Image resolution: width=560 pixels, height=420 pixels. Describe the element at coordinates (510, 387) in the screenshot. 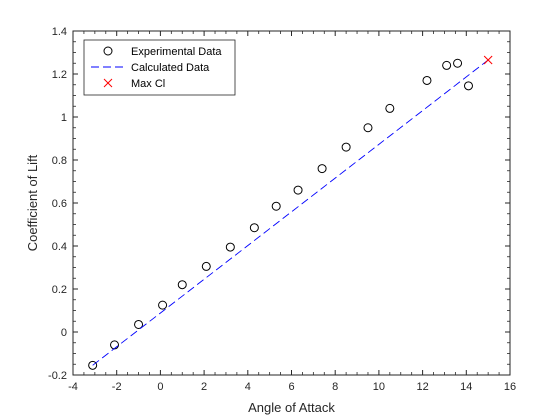

I see `x-tick-label: 16` at that location.